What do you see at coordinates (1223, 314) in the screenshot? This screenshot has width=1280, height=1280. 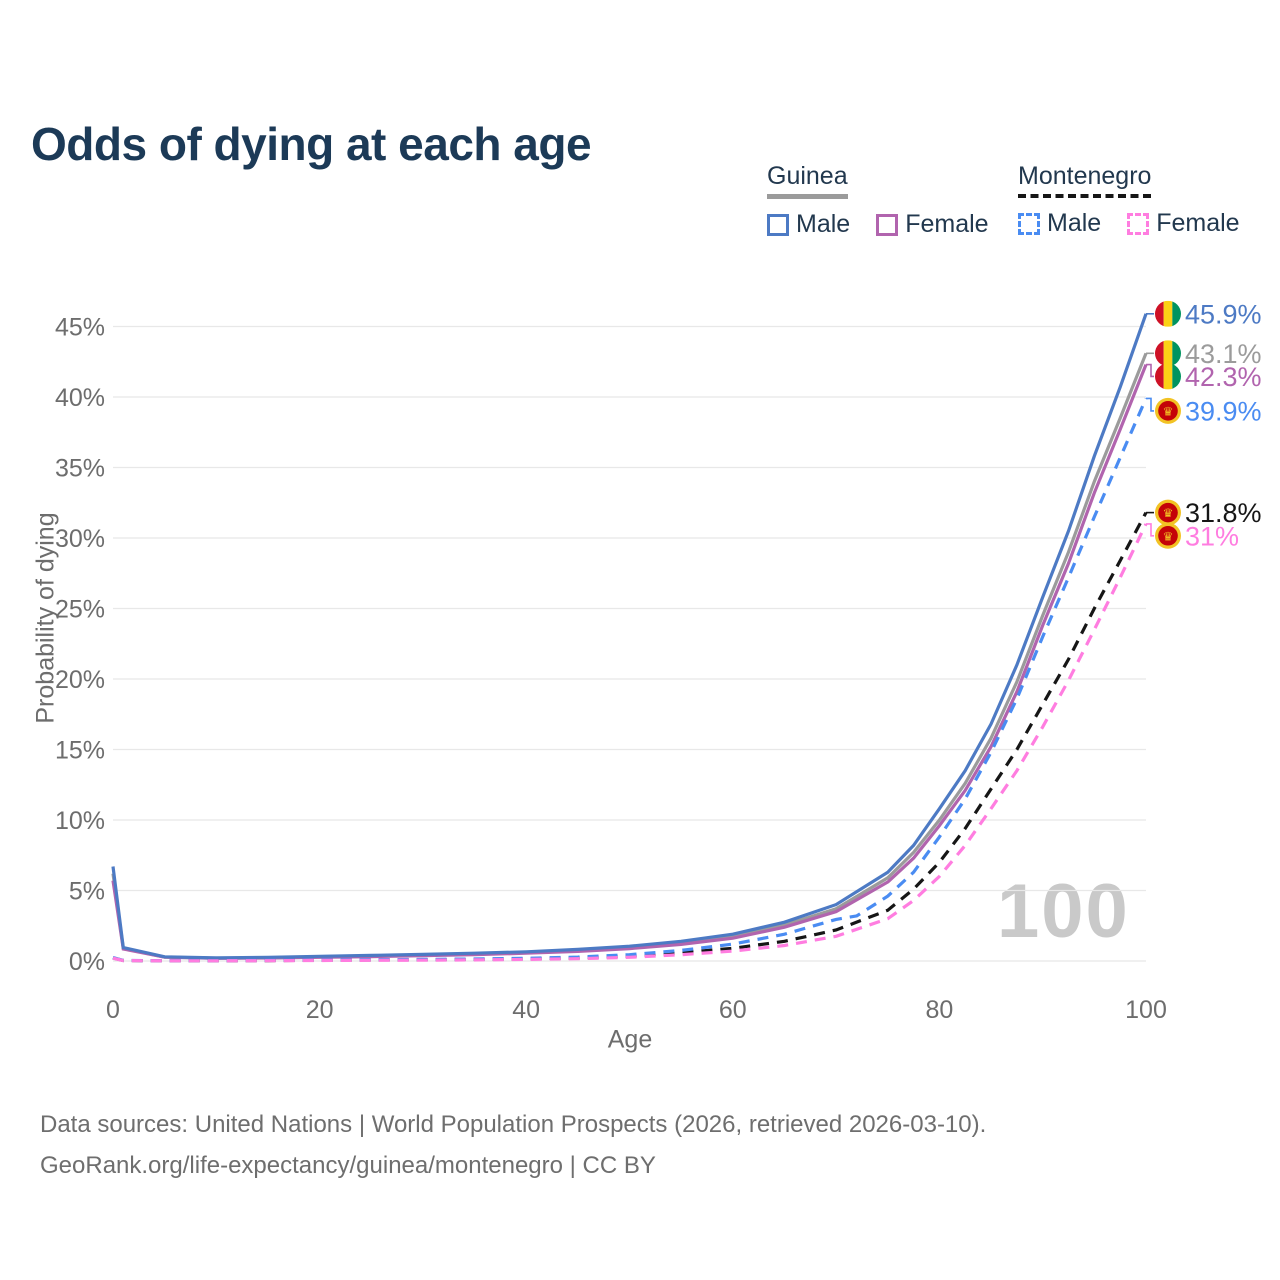 I see `end-value-label: 45.9%` at bounding box center [1223, 314].